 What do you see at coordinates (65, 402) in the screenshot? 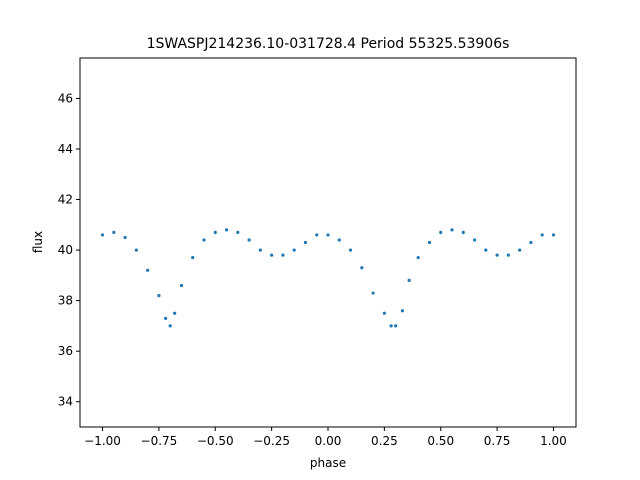
I see `y-tick-label: 34` at bounding box center [65, 402].